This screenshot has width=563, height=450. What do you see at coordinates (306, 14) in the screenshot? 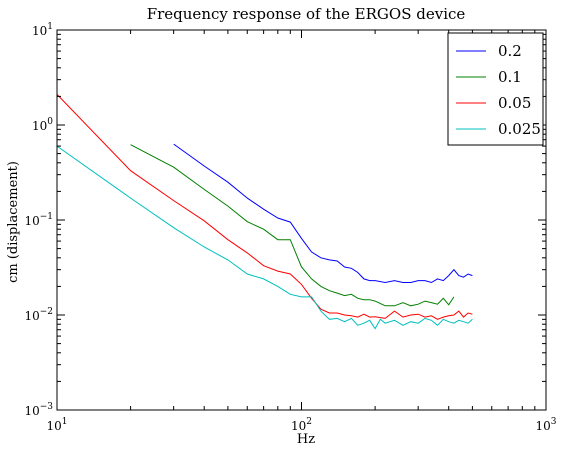
I see `chart-title: Frequency response of the ERGOS device` at bounding box center [306, 14].